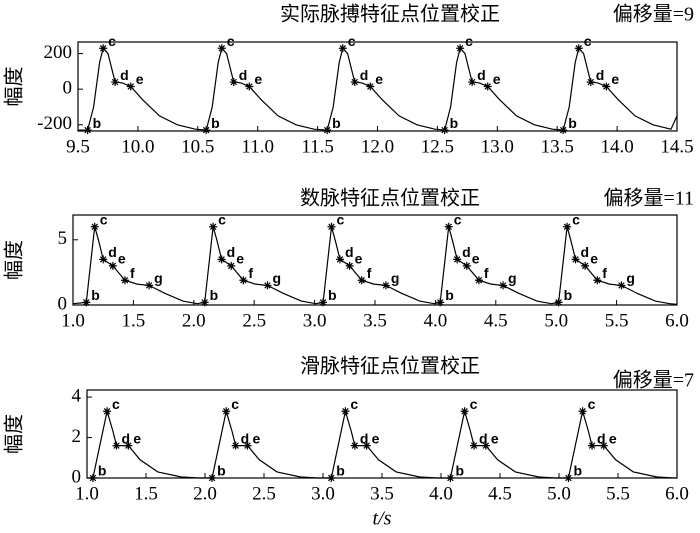 The height and width of the screenshot is (533, 700). I want to click on chart-title: 滑脉特征点位置校正, so click(390, 366).